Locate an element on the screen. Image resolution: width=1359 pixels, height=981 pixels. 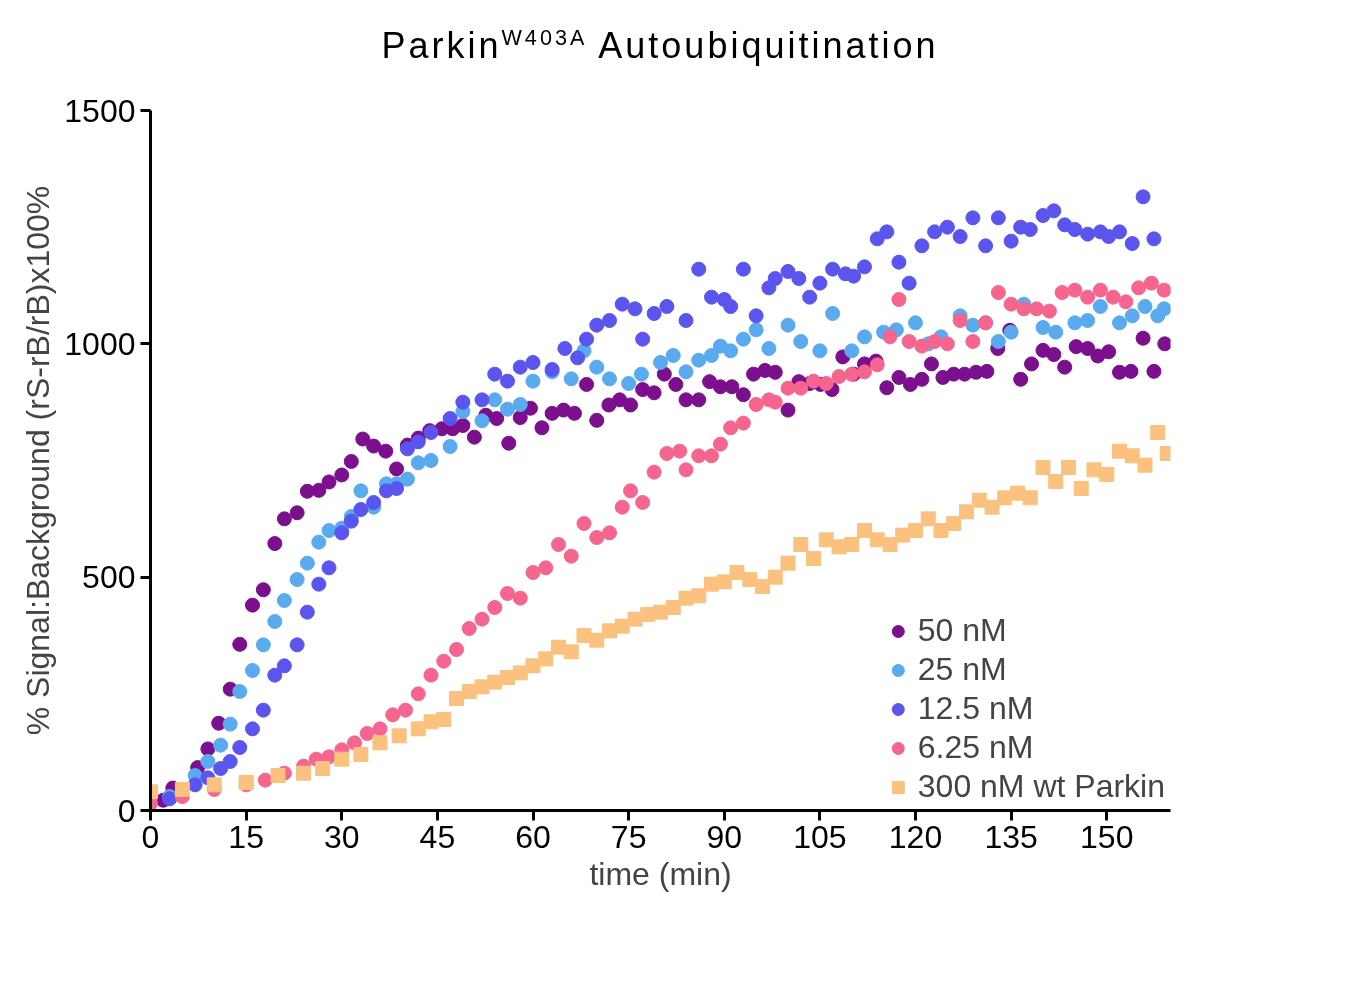
x-tick-label: 135 is located at coordinates (1011, 836).